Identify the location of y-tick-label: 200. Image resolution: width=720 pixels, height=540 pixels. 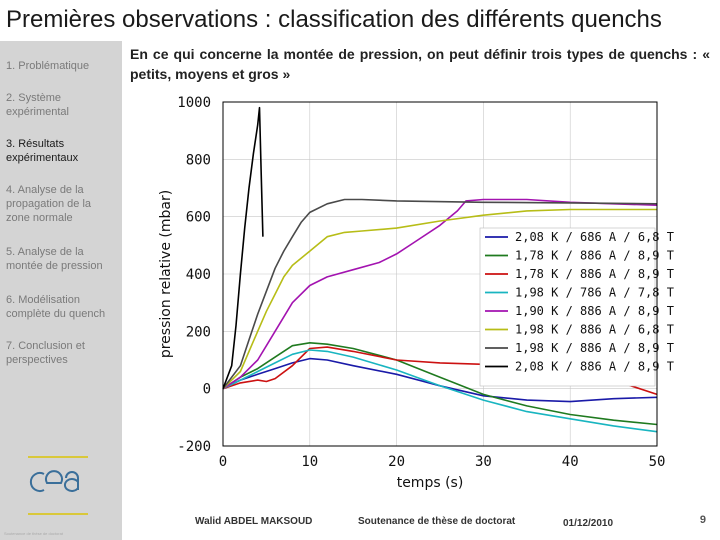
(198, 332).